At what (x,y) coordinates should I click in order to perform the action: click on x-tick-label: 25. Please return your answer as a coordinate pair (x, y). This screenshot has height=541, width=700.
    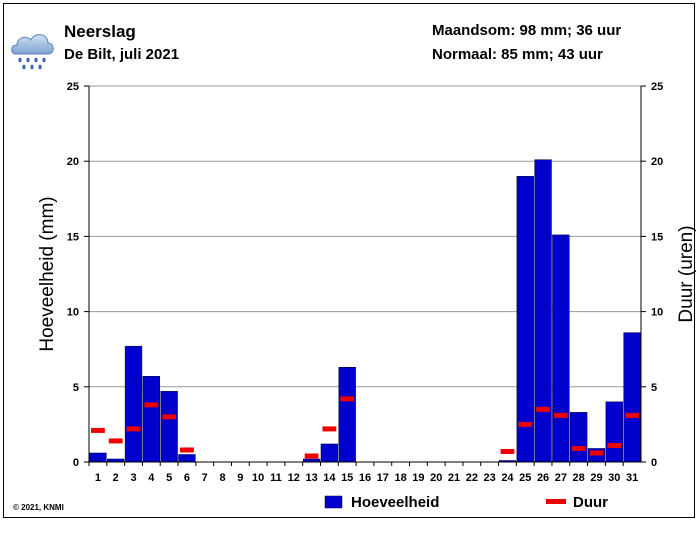
    Looking at the image, I should click on (525, 478).